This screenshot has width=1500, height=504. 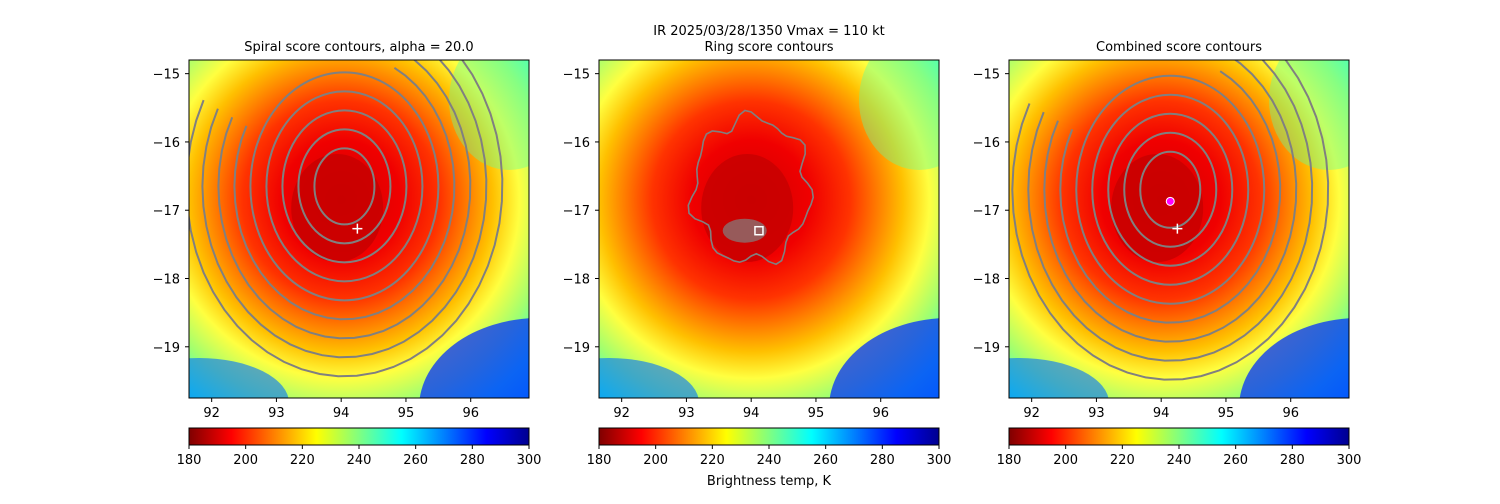 What do you see at coordinates (816, 413) in the screenshot?
I see `x-tick-label: 95` at bounding box center [816, 413].